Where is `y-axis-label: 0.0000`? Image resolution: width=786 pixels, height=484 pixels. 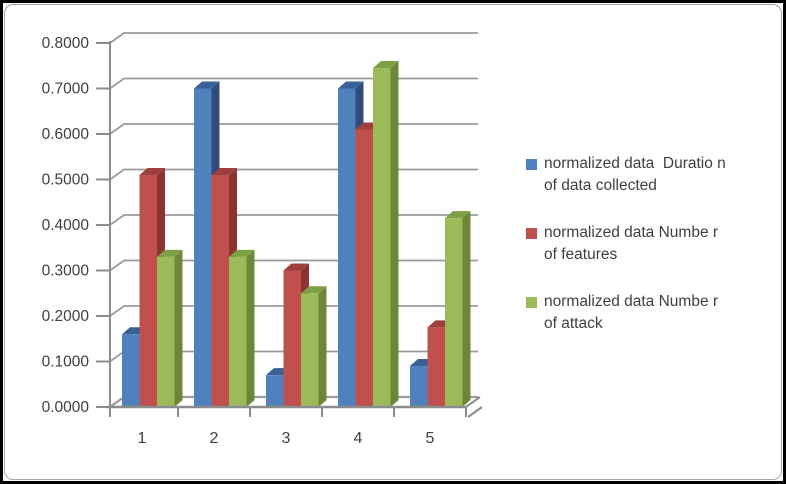
y-axis-label: 0.0000 is located at coordinates (66, 407).